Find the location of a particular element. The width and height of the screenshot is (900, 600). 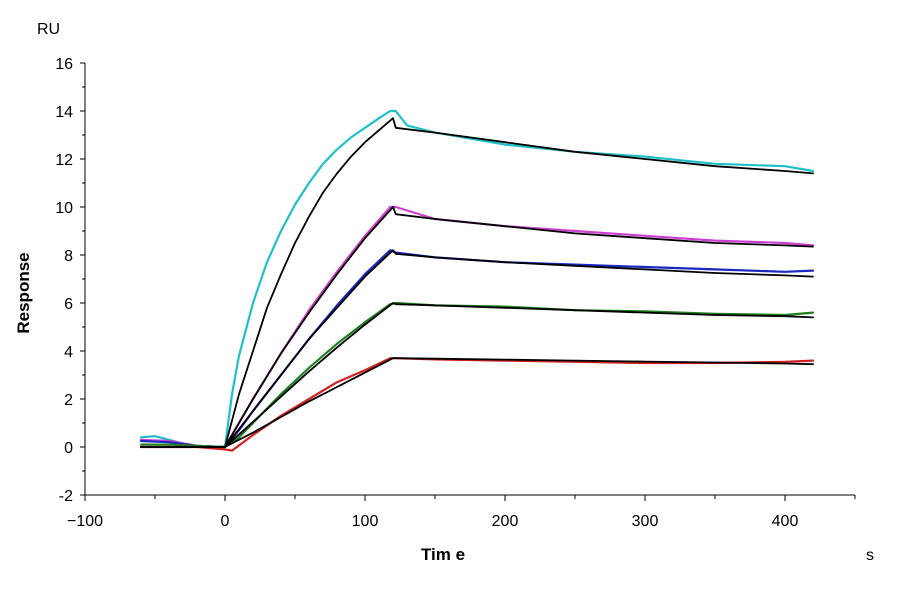

fit-curve-line is located at coordinates (477, 402).